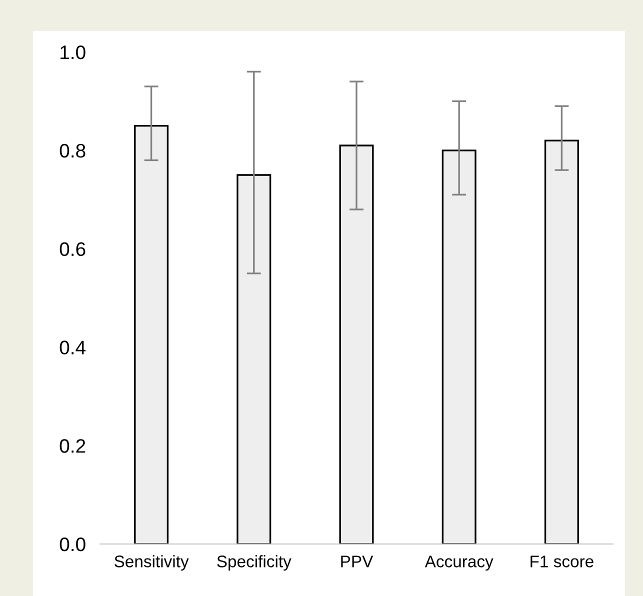 The height and width of the screenshot is (596, 643). What do you see at coordinates (562, 562) in the screenshot?
I see `x-tick-label: F1 score` at bounding box center [562, 562].